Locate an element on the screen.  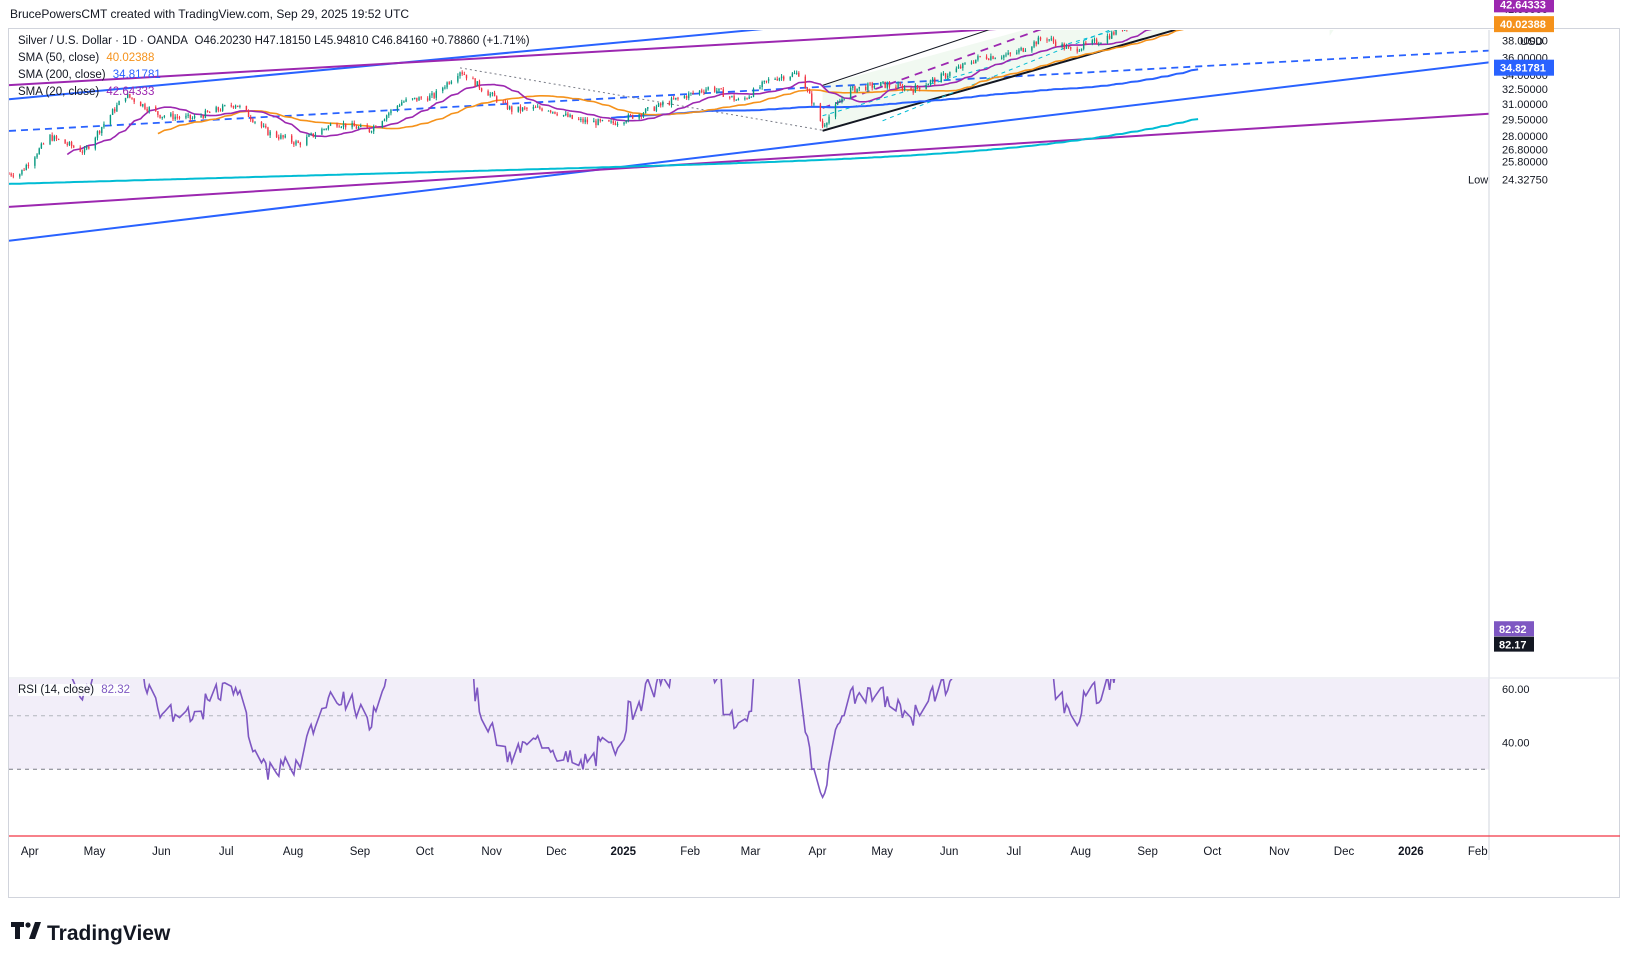
price-badge: 42.64333 is located at coordinates (1524, 6).